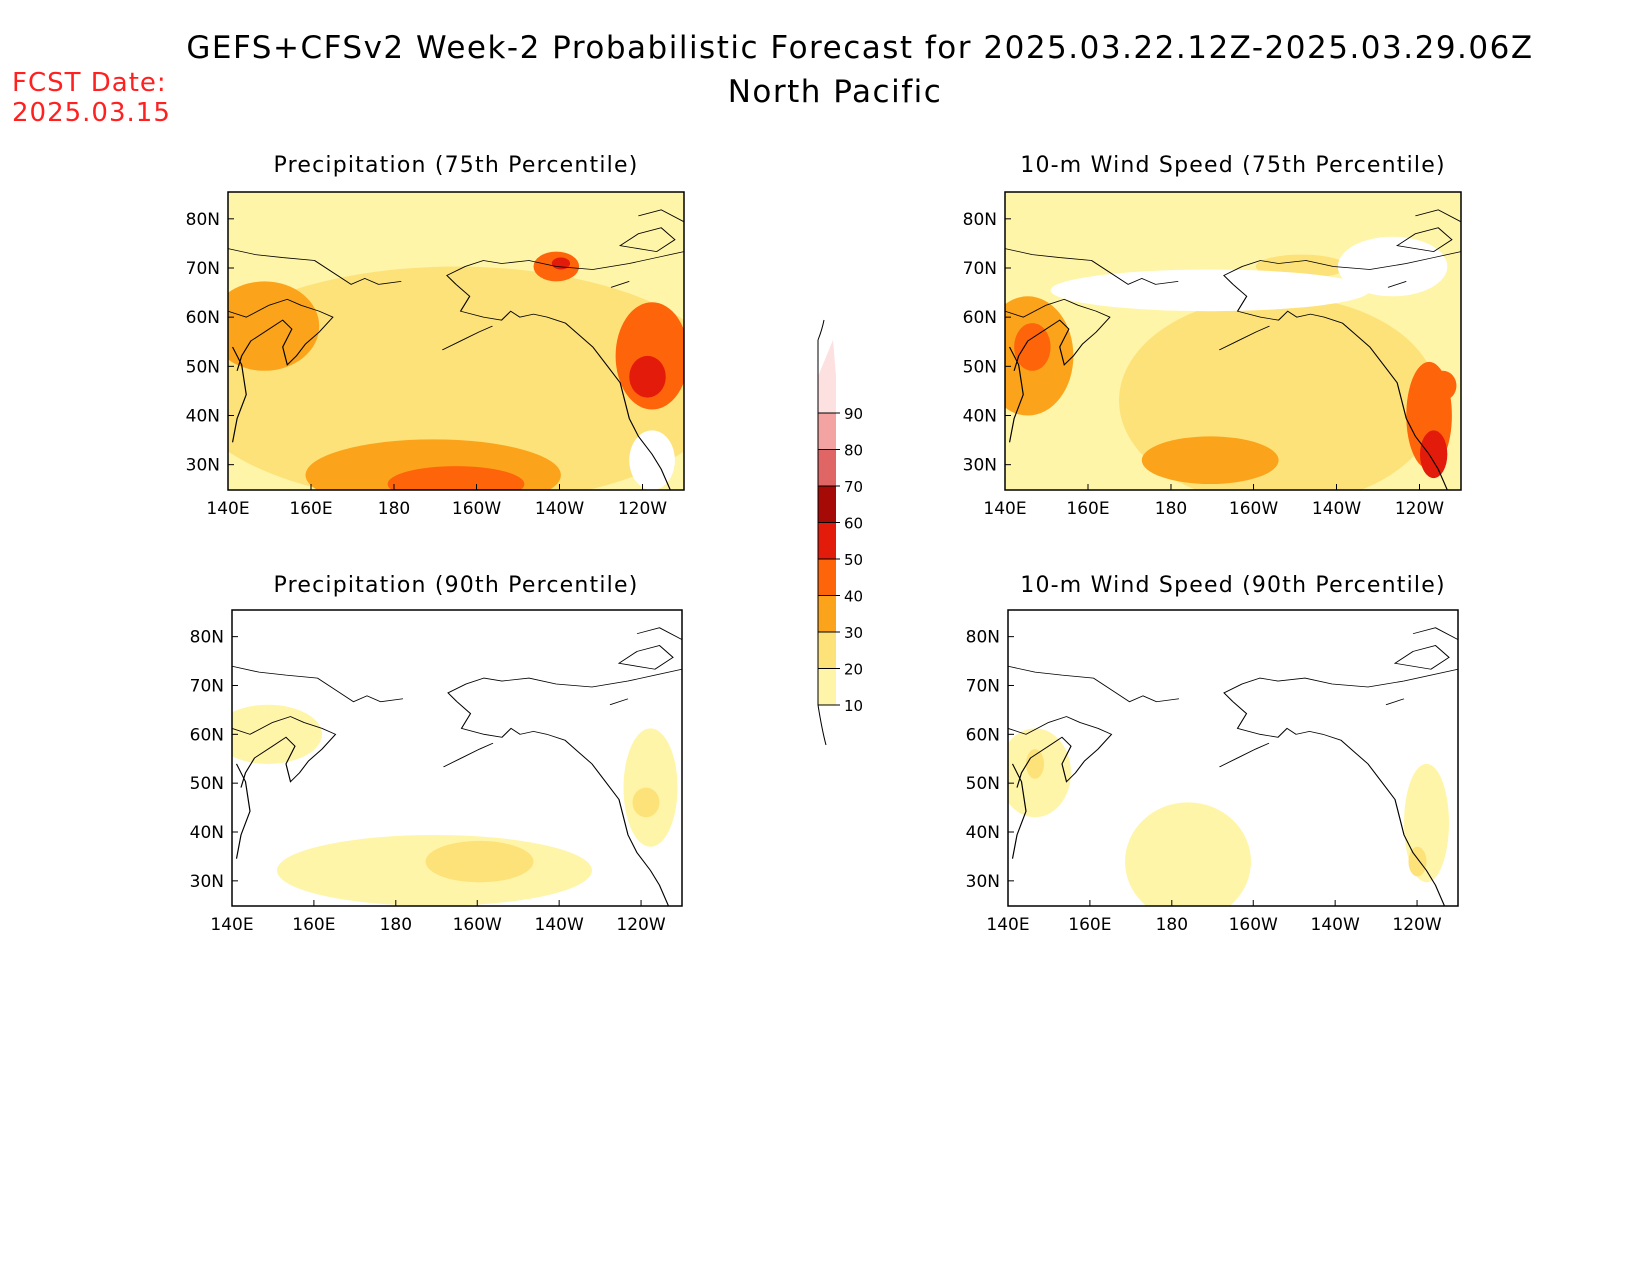 Image resolution: width=1650 pixels, height=1275 pixels. What do you see at coordinates (853, 451) in the screenshot?
I see `colorbar-label: 80` at bounding box center [853, 451].